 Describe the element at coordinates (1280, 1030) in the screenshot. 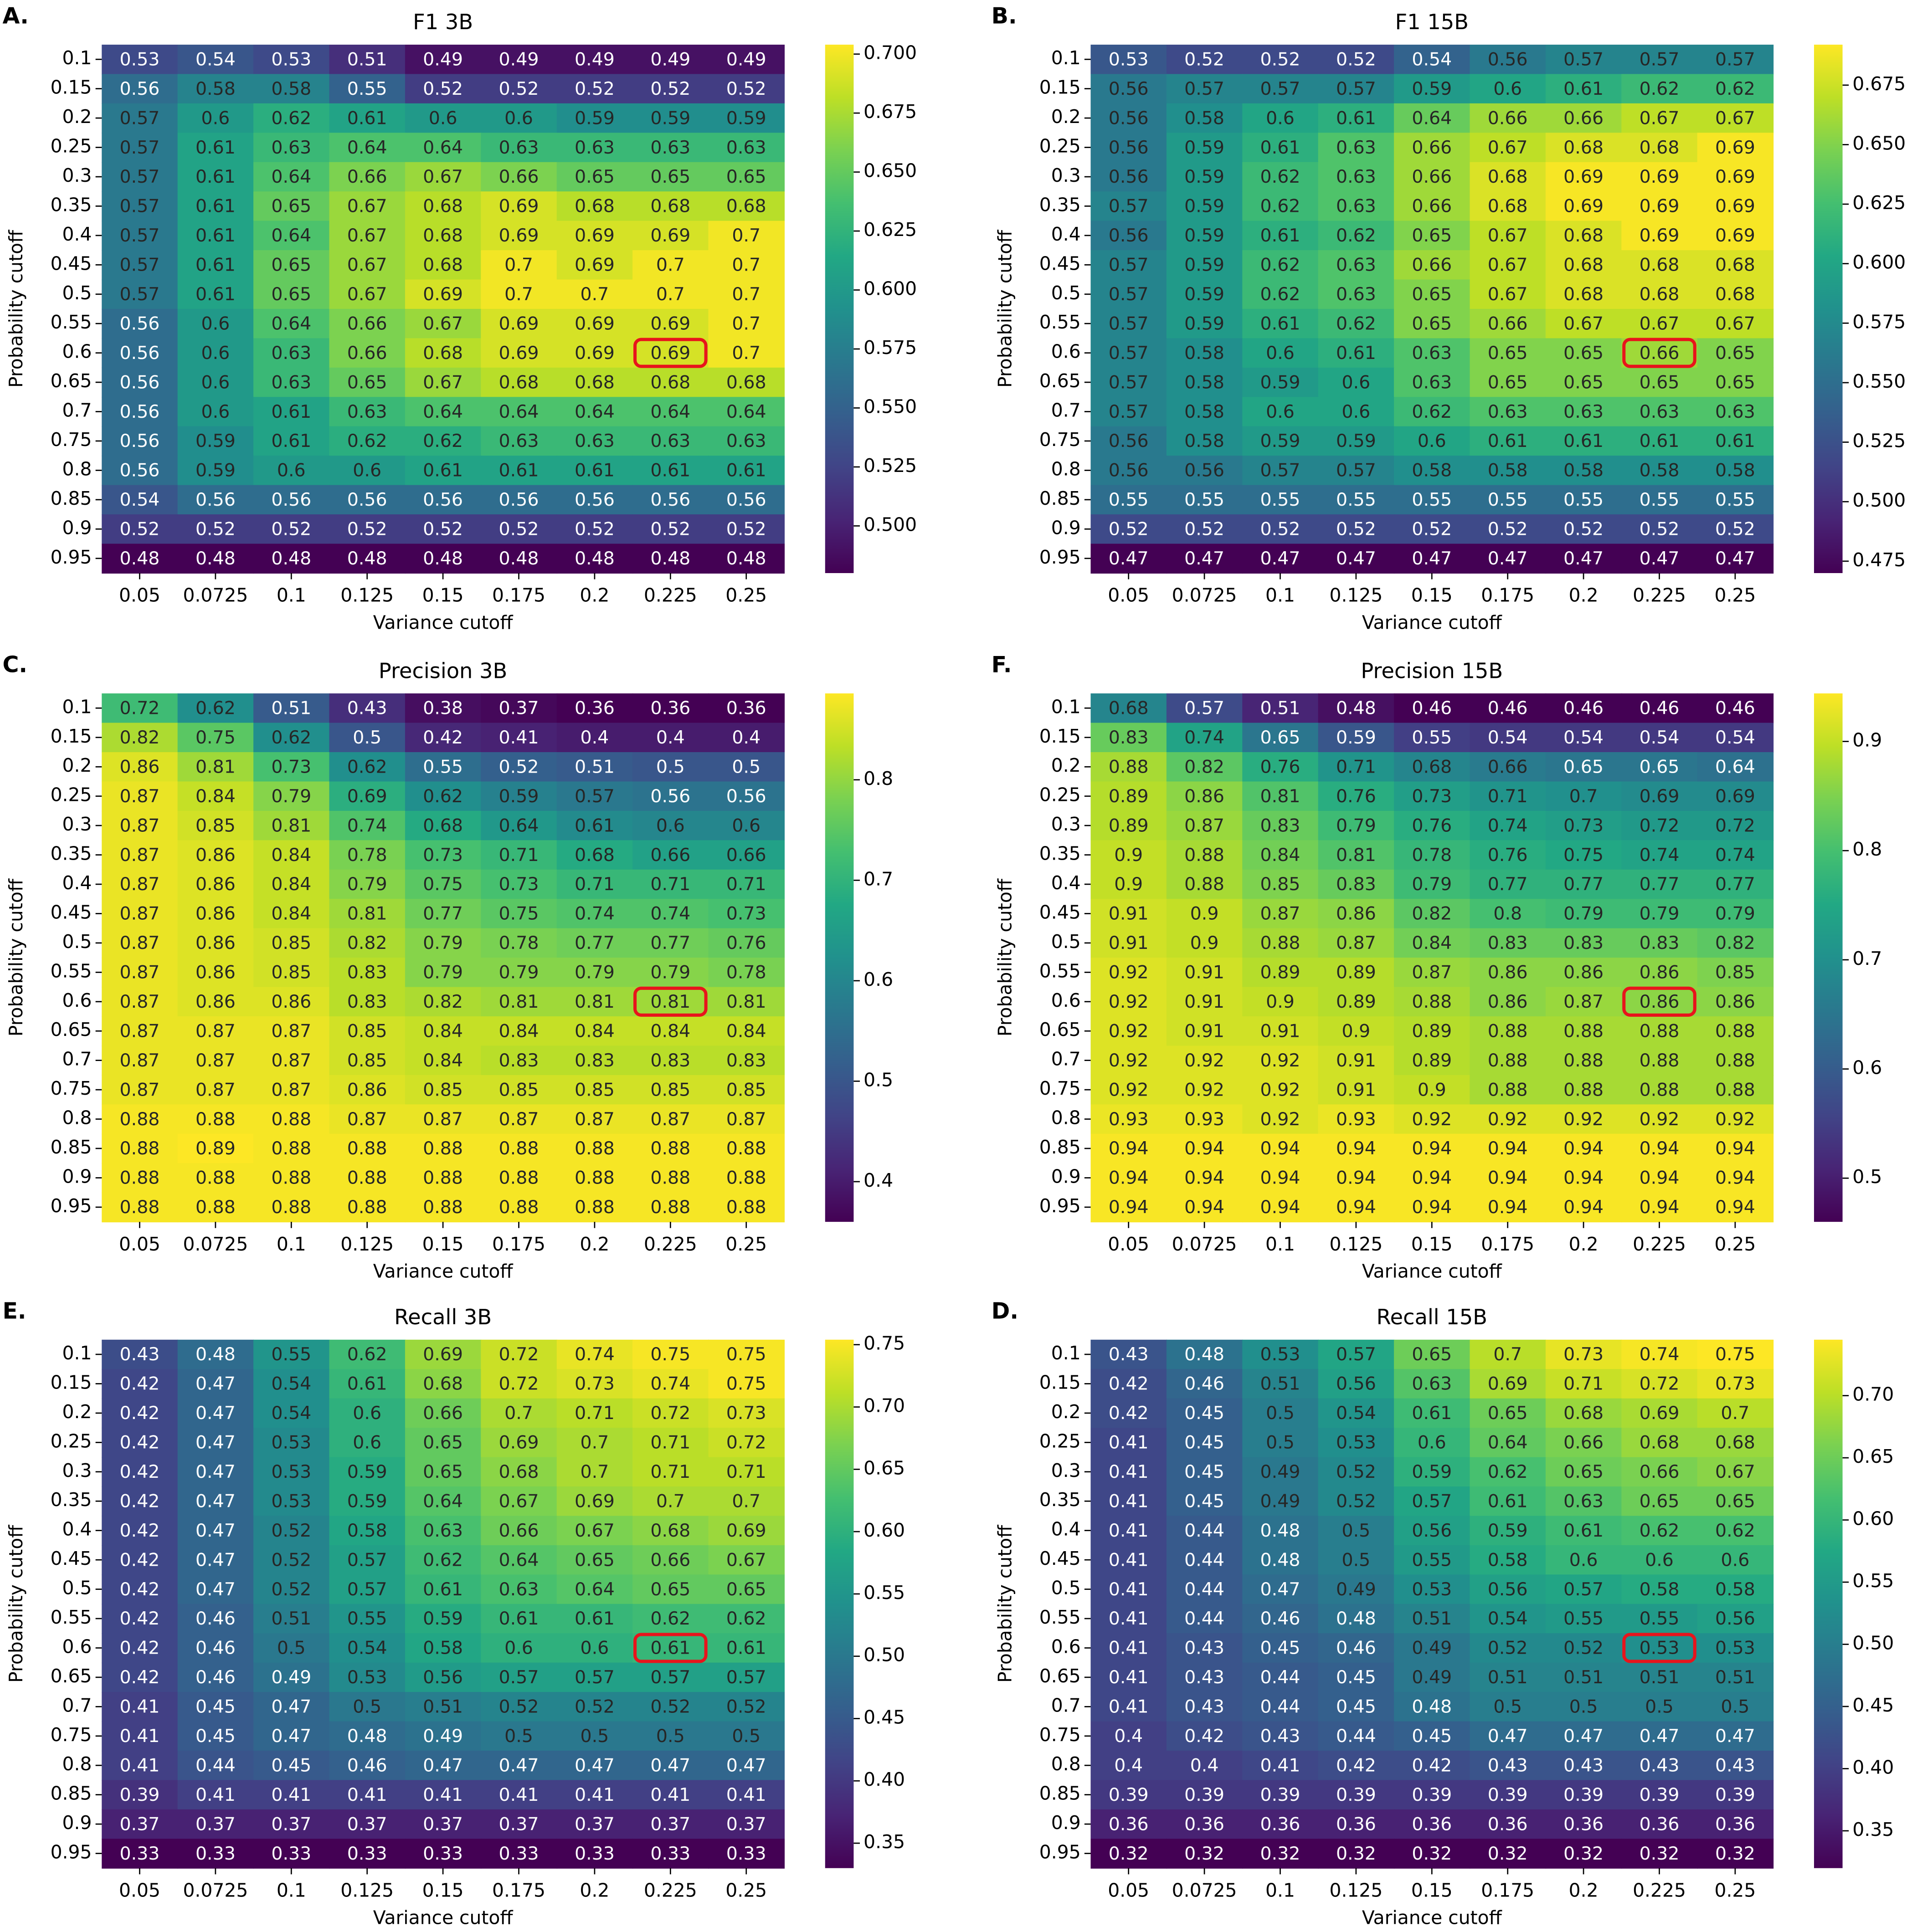

I see `cell-label: 0.91` at that location.